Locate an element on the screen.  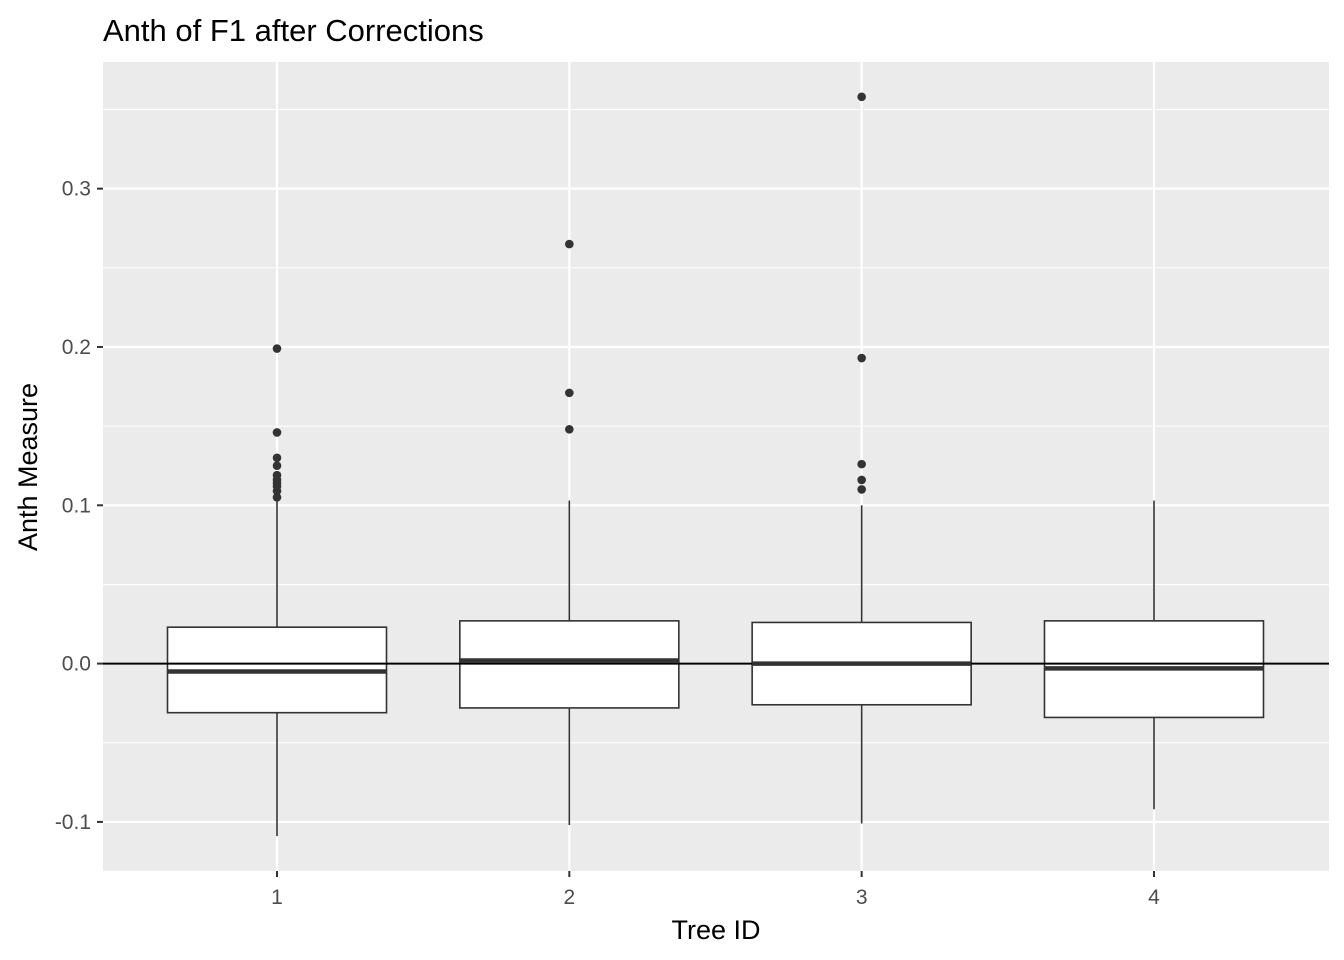
x-tick-label: 4 is located at coordinates (1154, 897).